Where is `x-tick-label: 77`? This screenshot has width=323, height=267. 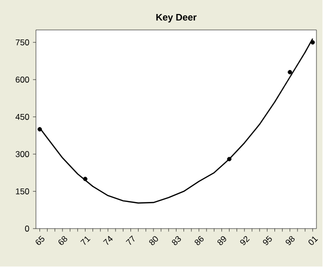
x-tick-label: 77 is located at coordinates (130, 241).